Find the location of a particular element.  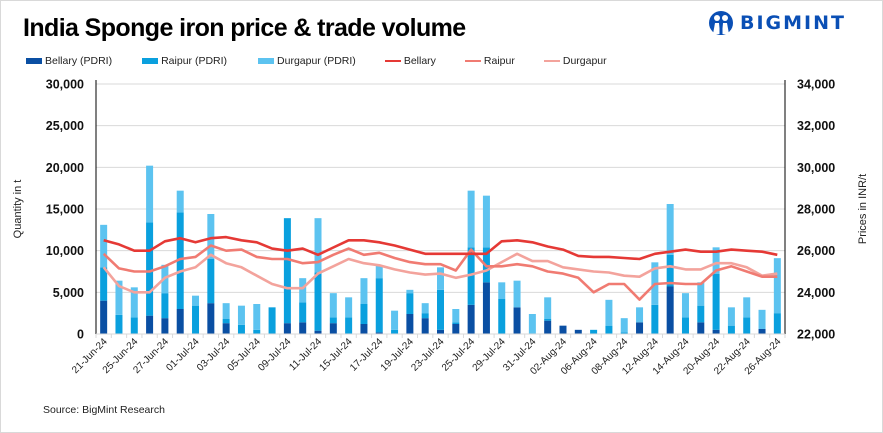

legend-label: Raipur (PDRI) is located at coordinates (194, 61).